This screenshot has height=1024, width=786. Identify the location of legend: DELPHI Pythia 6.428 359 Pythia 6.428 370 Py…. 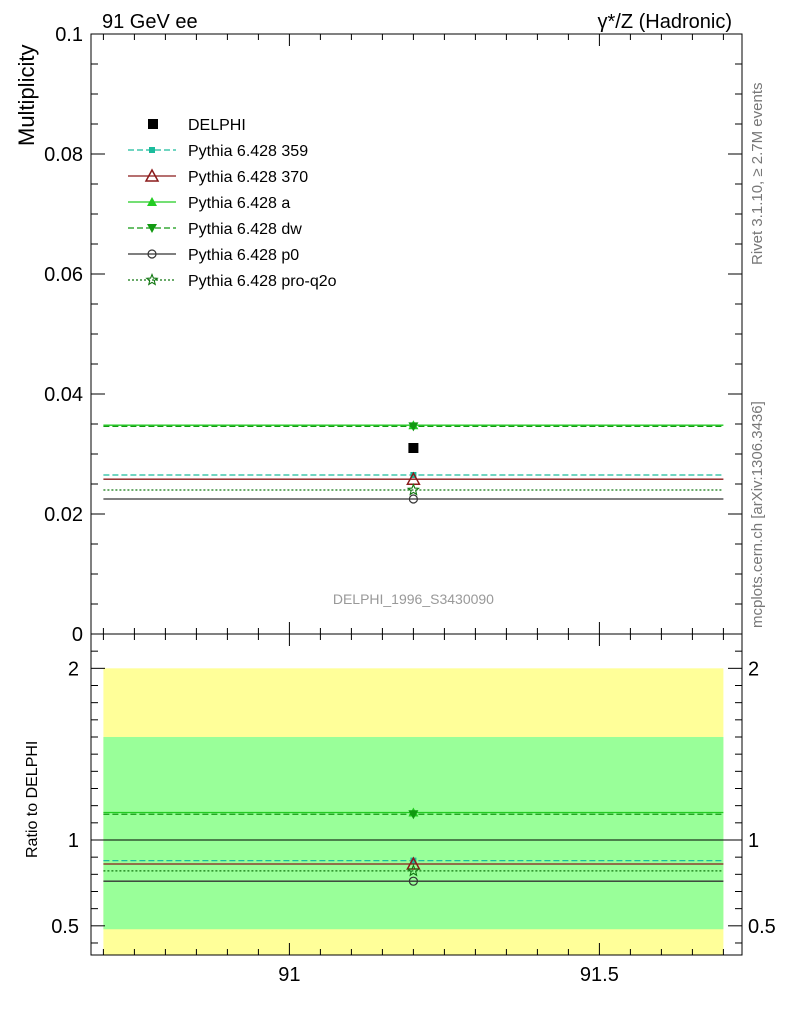
(232, 203).